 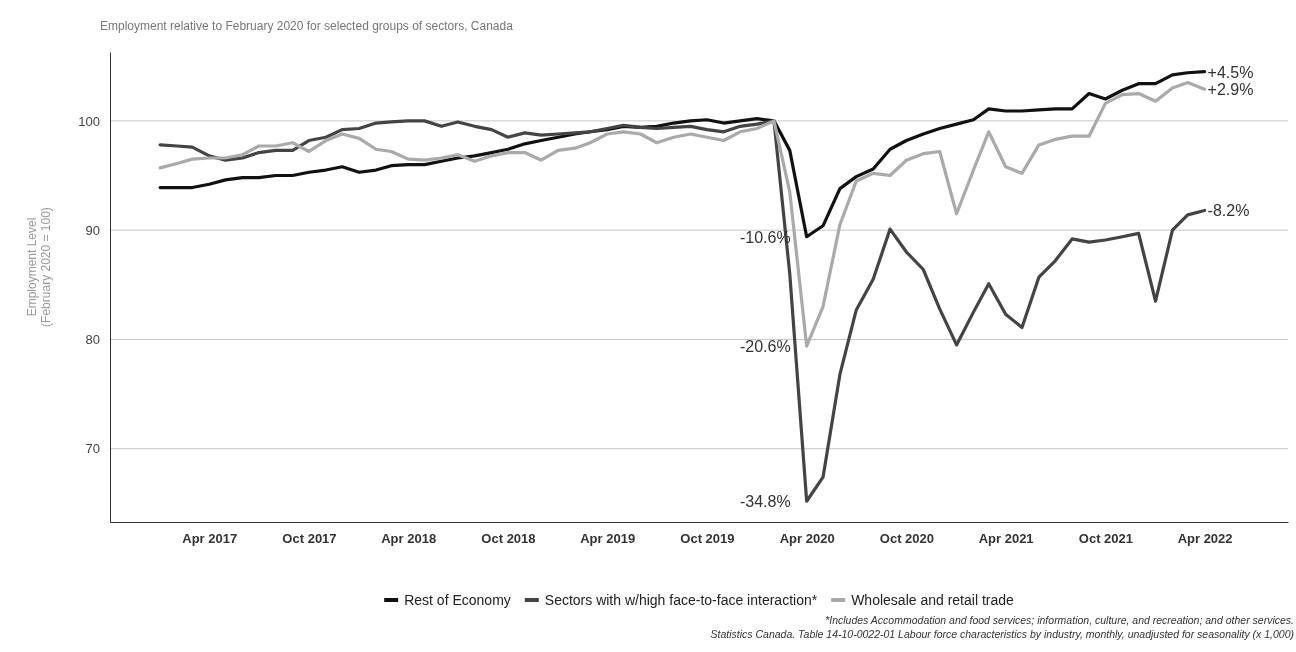 What do you see at coordinates (92, 340) in the screenshot?
I see `y-tick-label: 80` at bounding box center [92, 340].